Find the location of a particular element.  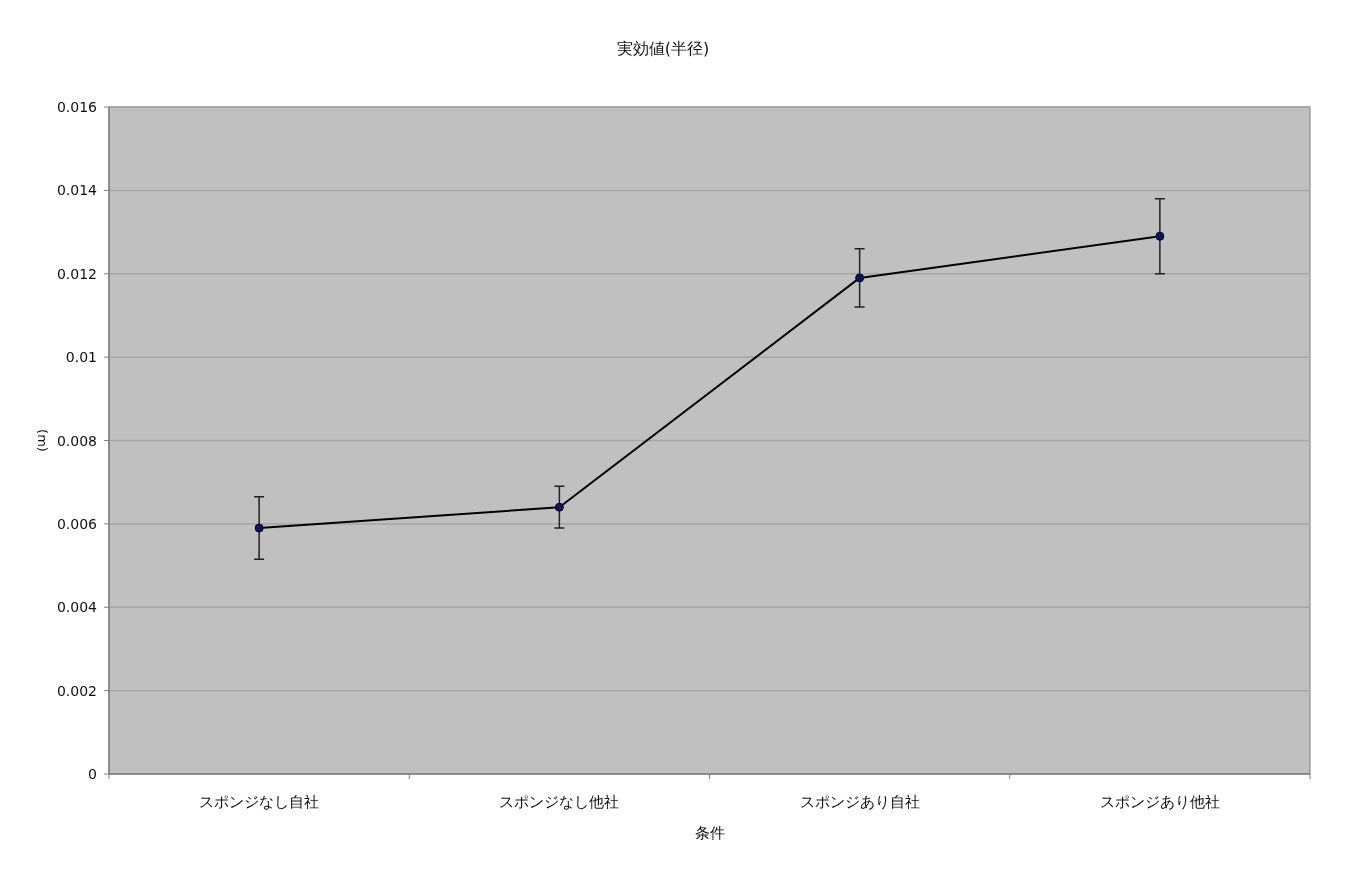

chart-title: 実効値(半径) is located at coordinates (663, 48).